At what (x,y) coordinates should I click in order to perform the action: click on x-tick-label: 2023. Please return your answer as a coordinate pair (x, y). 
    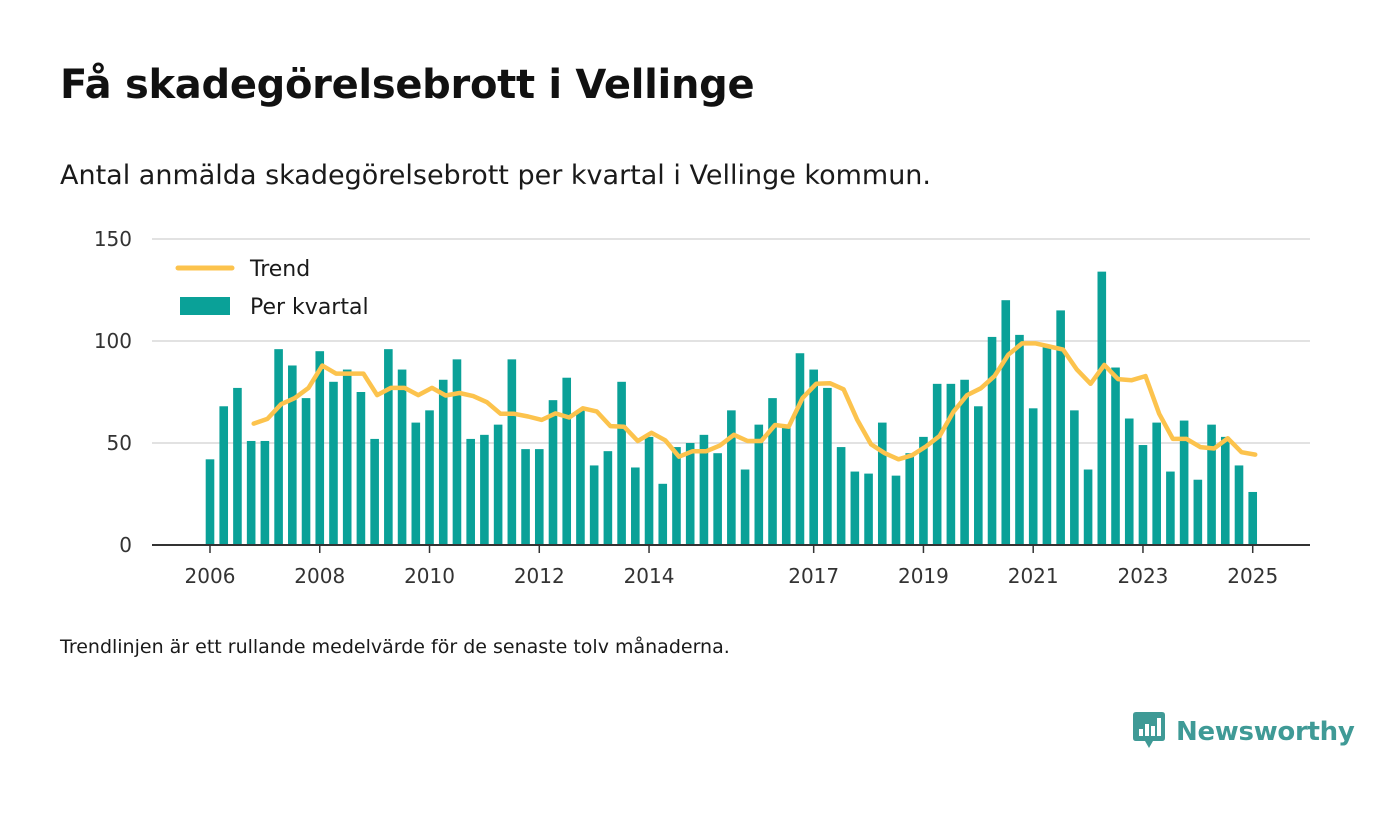
    Looking at the image, I should click on (1143, 576).